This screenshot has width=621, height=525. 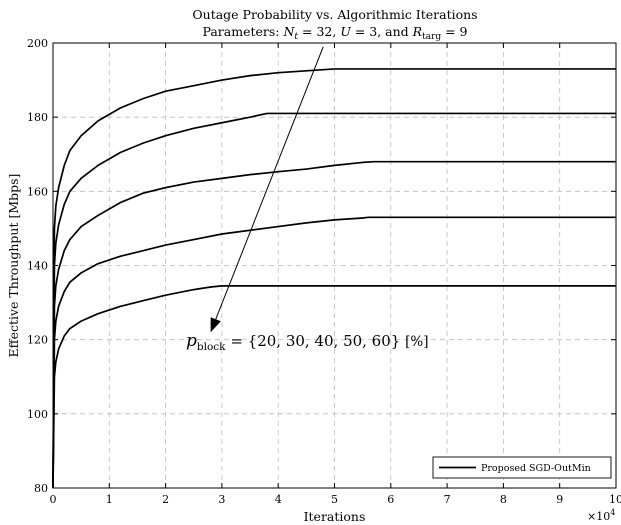 What do you see at coordinates (269, 183) in the screenshot?
I see `annotation-arrow-line` at bounding box center [269, 183].